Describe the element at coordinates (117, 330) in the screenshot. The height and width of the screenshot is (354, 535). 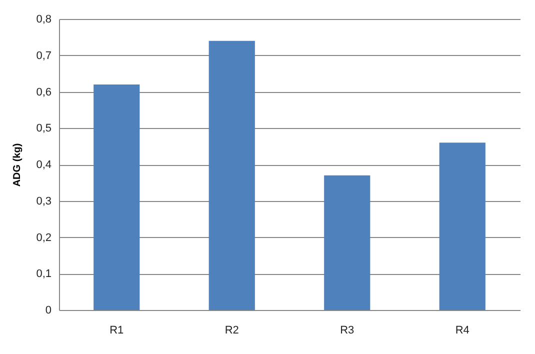
I see `x-tick-label: R1` at that location.